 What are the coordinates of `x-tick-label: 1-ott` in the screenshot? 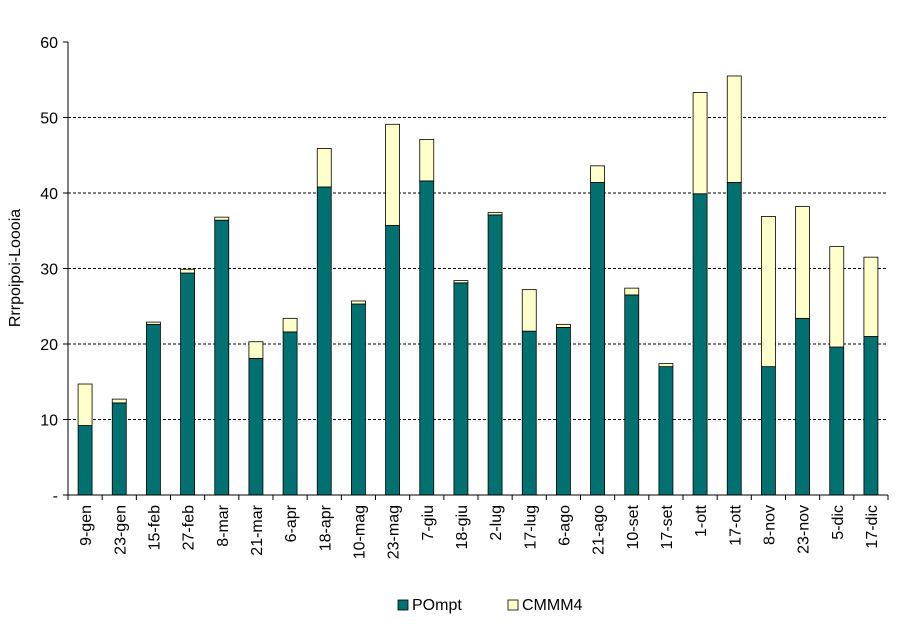 It's located at (701, 520).